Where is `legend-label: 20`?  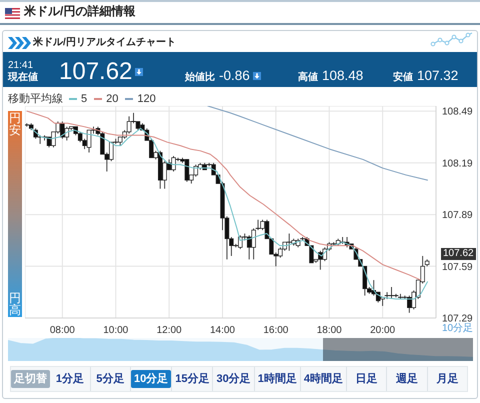
legend-label: 20 is located at coordinates (112, 99).